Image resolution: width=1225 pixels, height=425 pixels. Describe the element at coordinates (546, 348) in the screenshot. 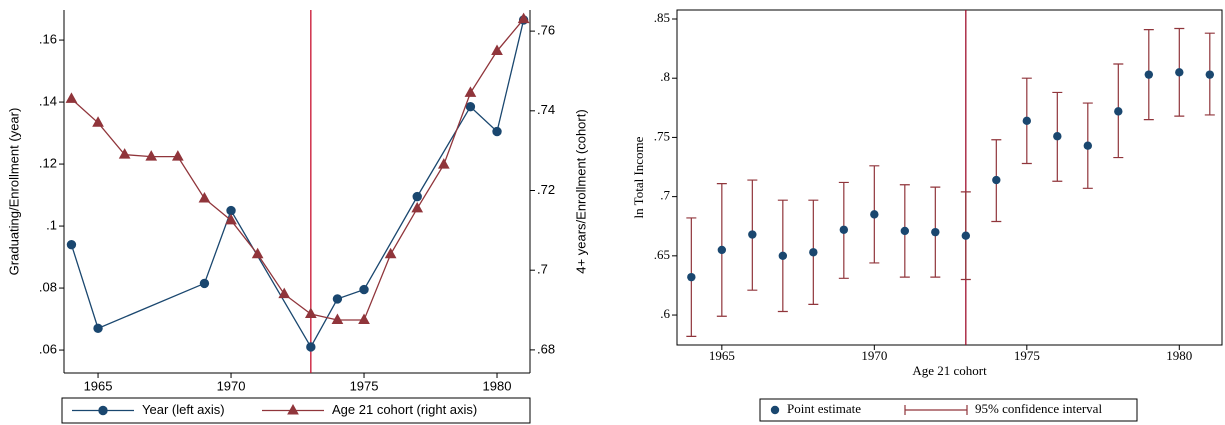

I see `y2-tick-label: .68` at that location.